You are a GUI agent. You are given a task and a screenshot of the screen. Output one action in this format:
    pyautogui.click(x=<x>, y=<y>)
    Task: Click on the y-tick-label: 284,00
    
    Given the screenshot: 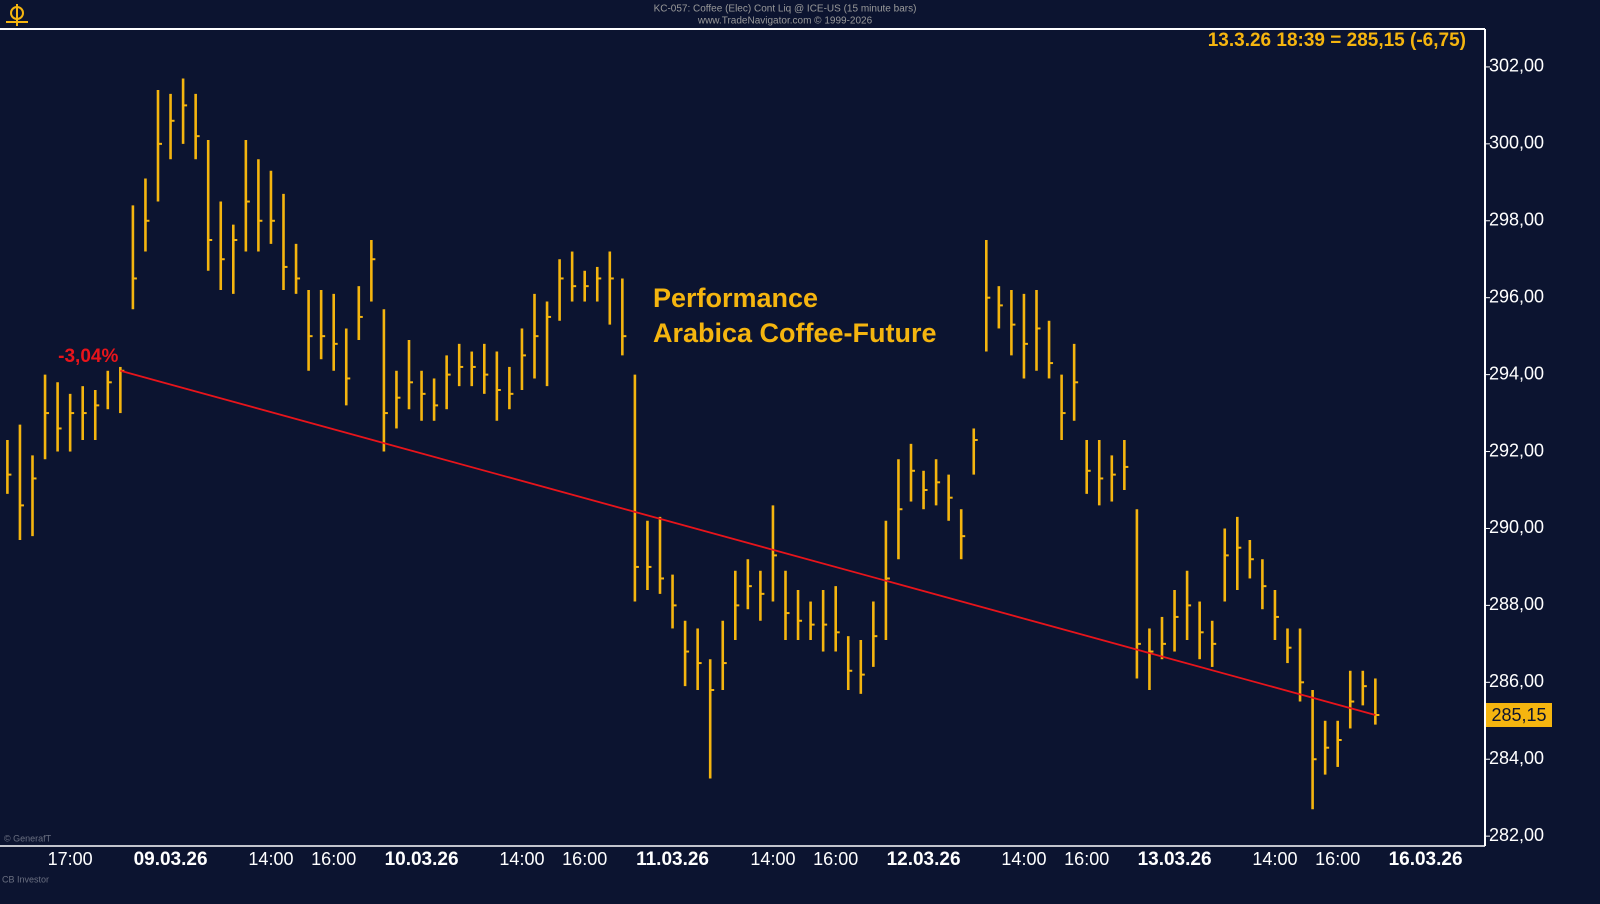 What is the action you would take?
    pyautogui.click(x=1516, y=758)
    